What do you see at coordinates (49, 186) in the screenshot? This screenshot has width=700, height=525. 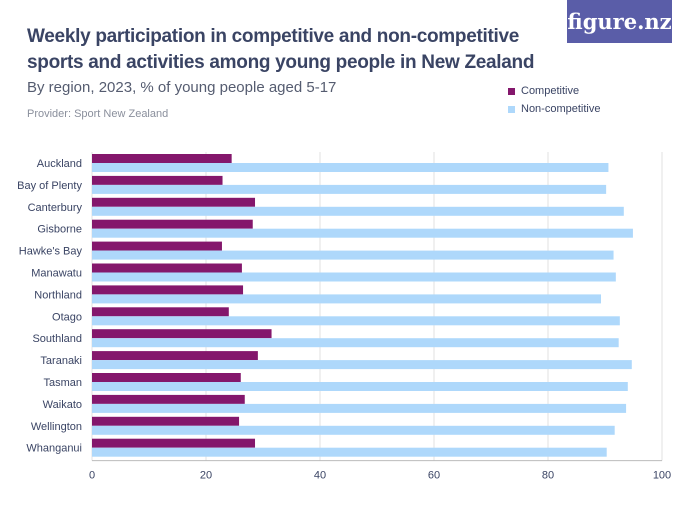 I see `y-category-label: Bay of Plenty` at bounding box center [49, 186].